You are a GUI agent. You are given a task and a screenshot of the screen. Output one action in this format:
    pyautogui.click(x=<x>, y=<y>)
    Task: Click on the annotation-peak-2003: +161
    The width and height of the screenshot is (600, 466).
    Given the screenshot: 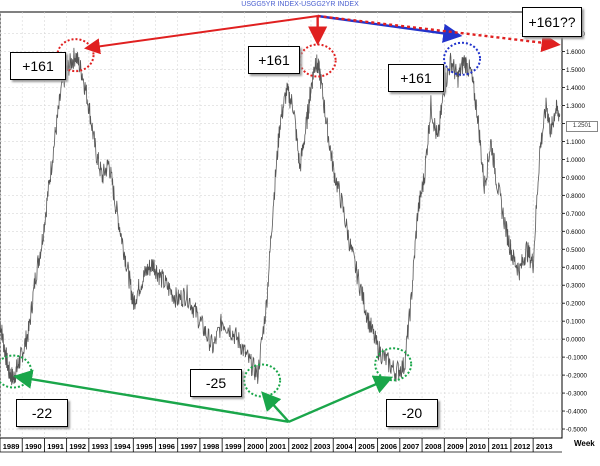 What is the action you would take?
    pyautogui.click(x=274, y=60)
    